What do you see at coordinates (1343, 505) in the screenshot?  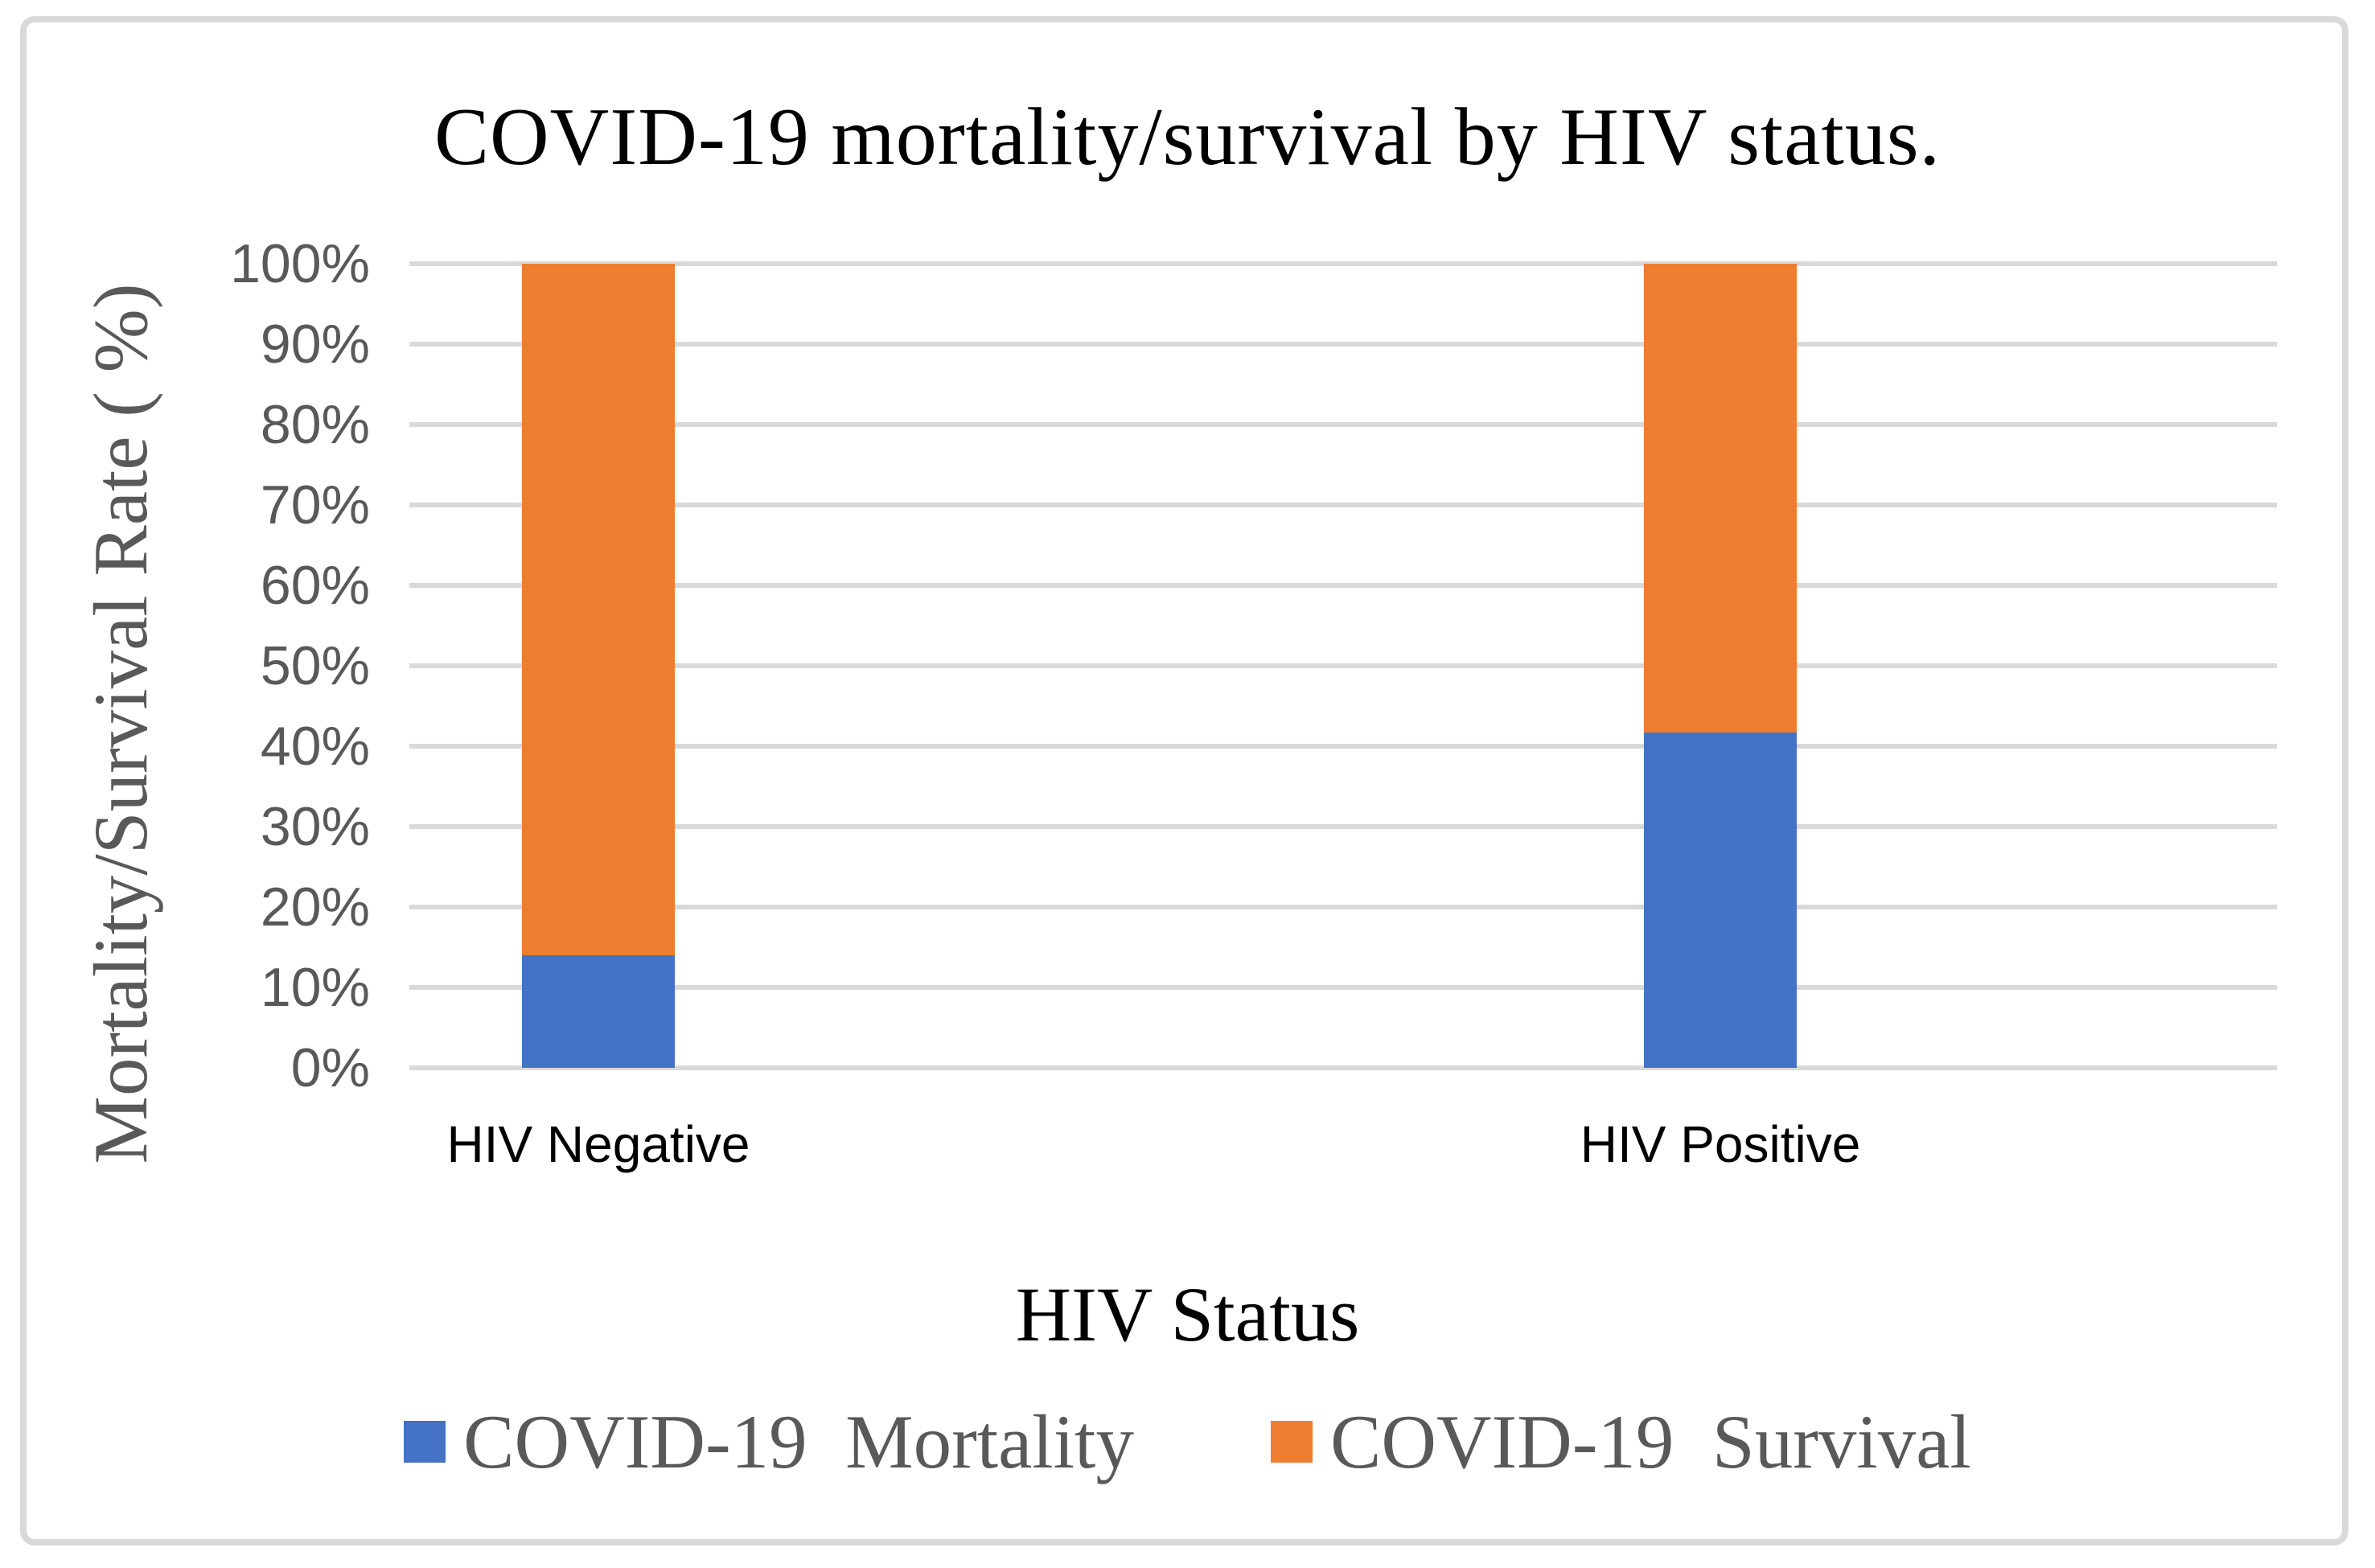 I see `gridline-70%` at bounding box center [1343, 505].